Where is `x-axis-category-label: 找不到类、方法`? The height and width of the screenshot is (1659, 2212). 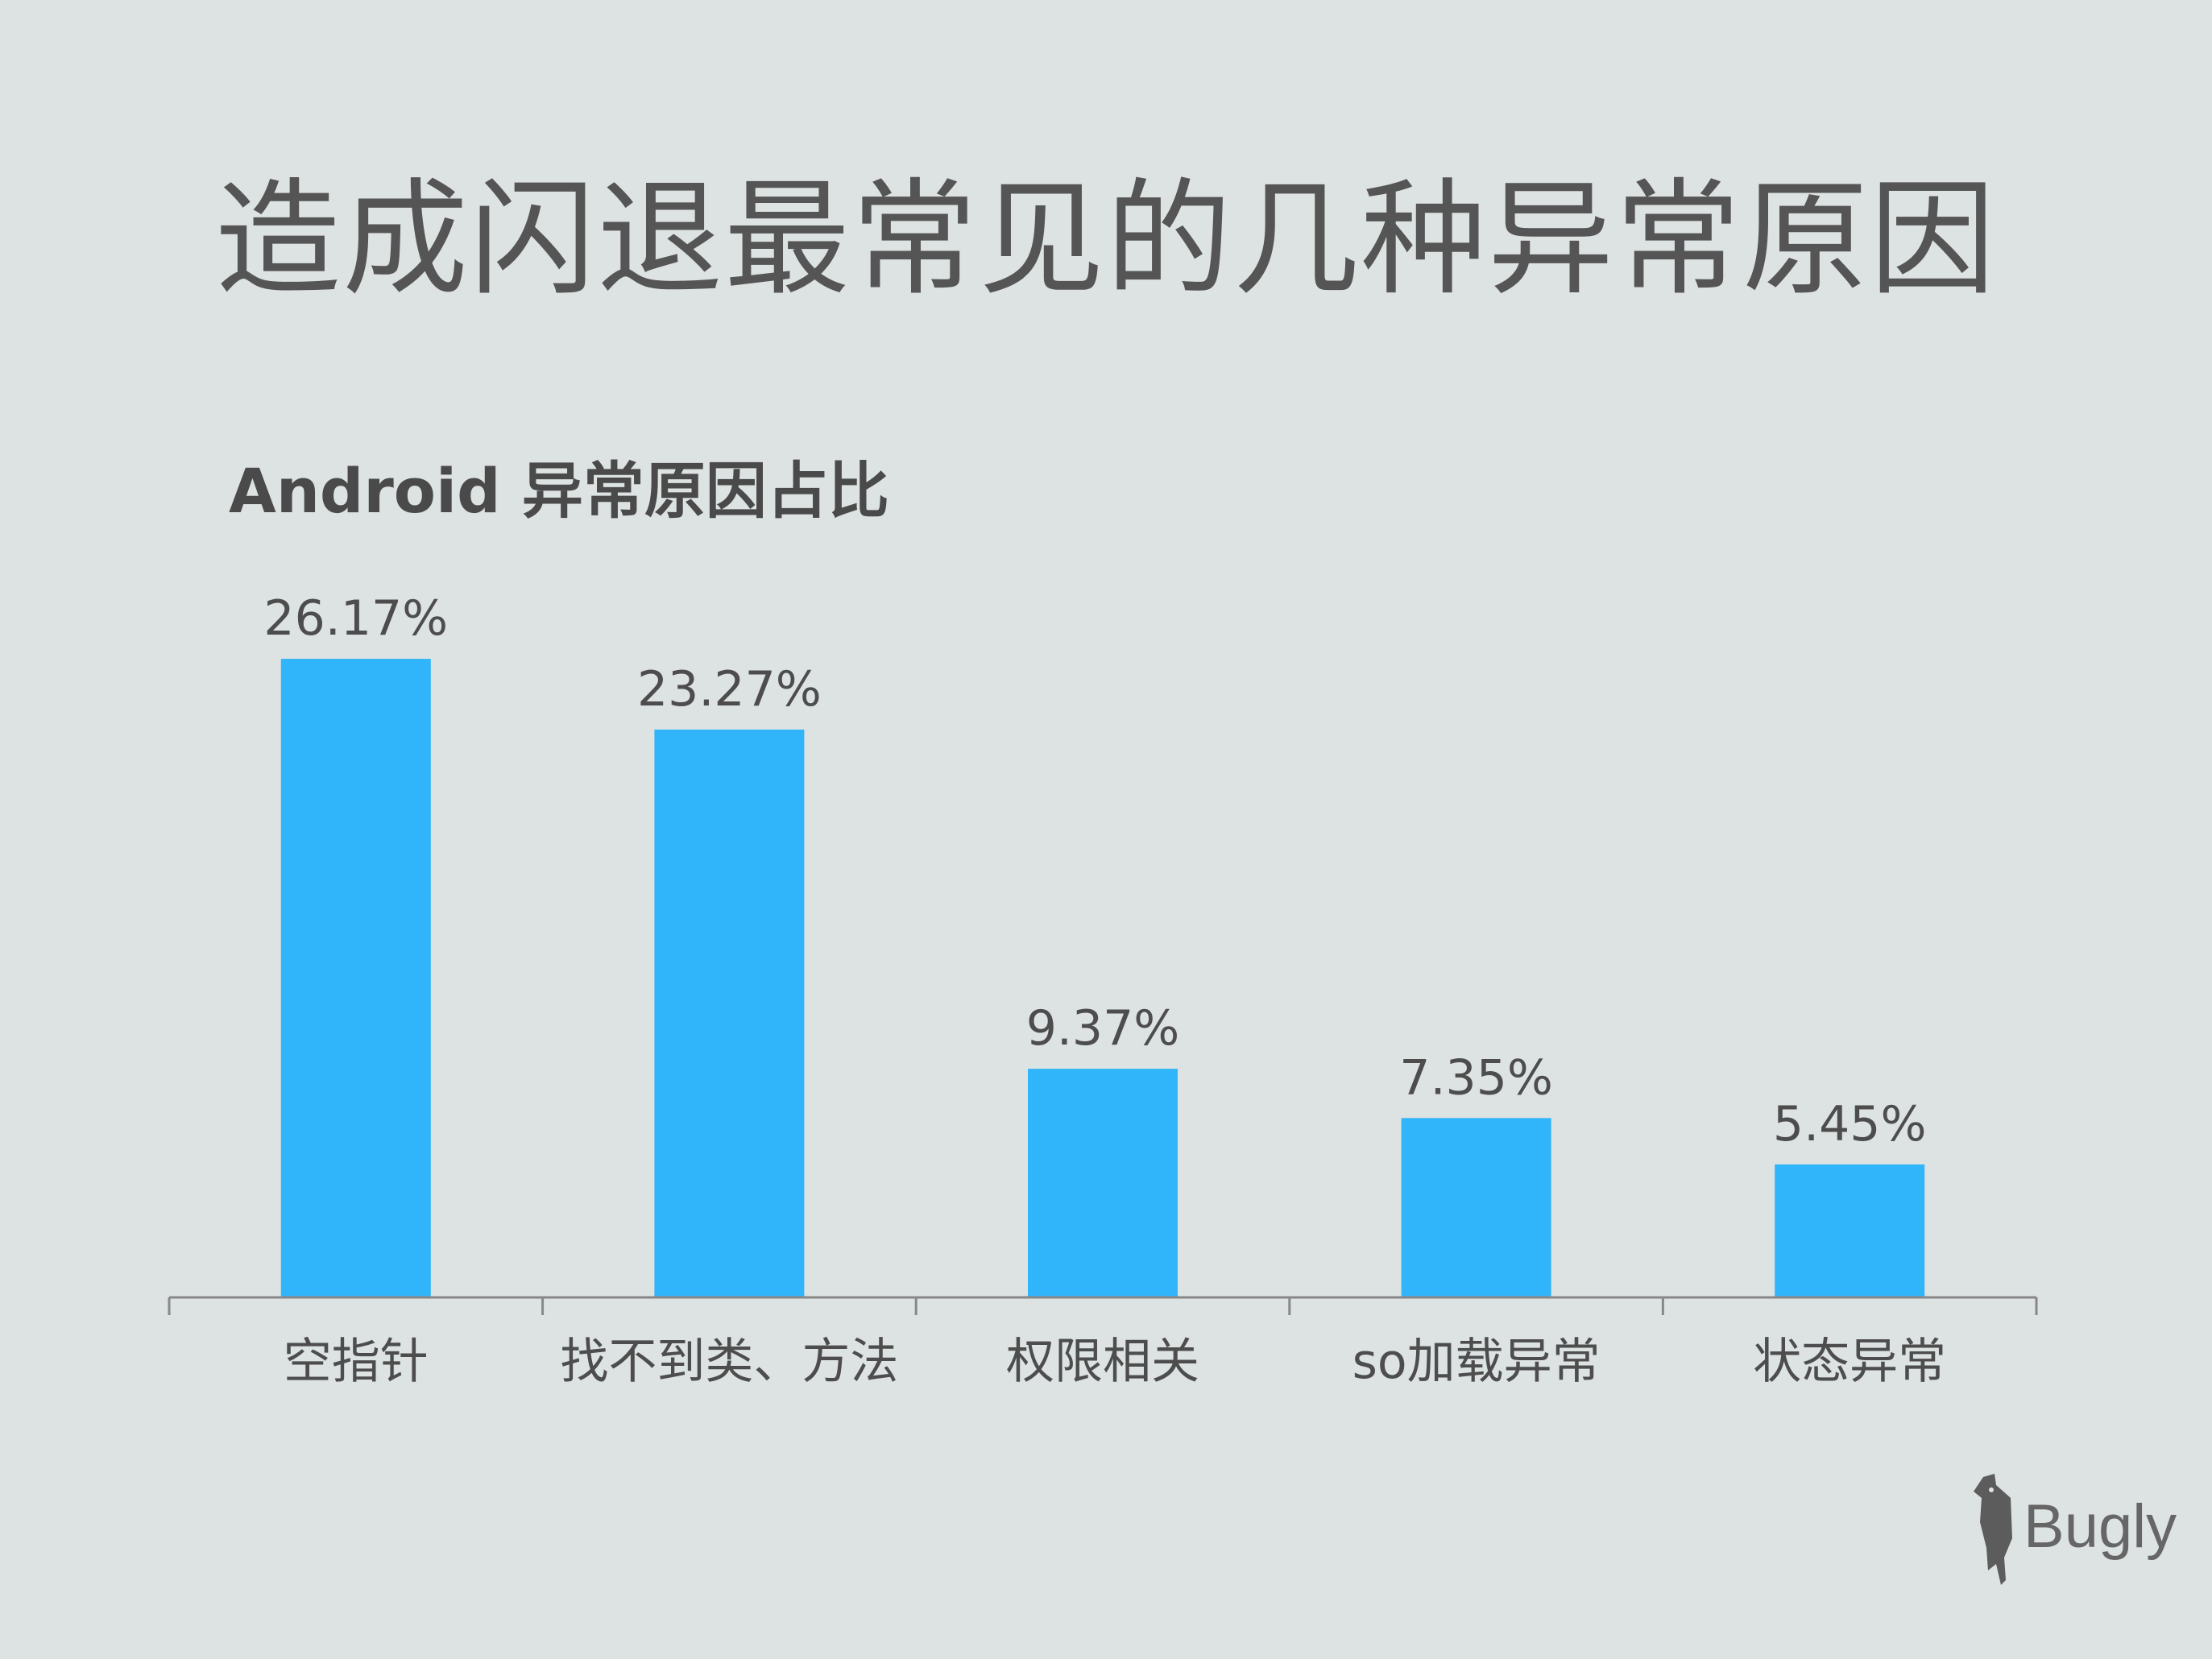 x-axis-category-label: 找不到类、方法 is located at coordinates (729, 1362).